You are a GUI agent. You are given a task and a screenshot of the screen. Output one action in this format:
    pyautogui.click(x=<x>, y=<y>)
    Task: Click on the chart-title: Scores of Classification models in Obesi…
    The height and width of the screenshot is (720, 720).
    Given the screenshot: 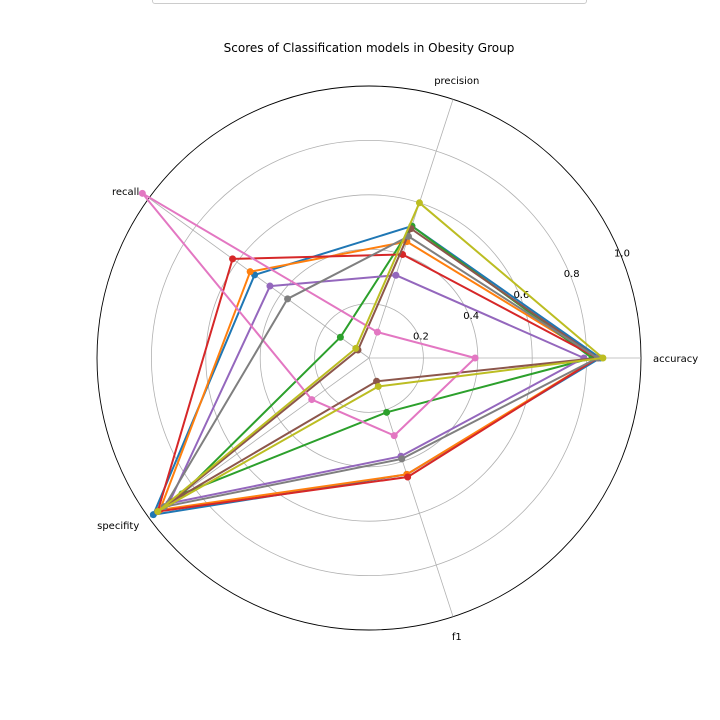 What is the action you would take?
    pyautogui.click(x=369, y=48)
    